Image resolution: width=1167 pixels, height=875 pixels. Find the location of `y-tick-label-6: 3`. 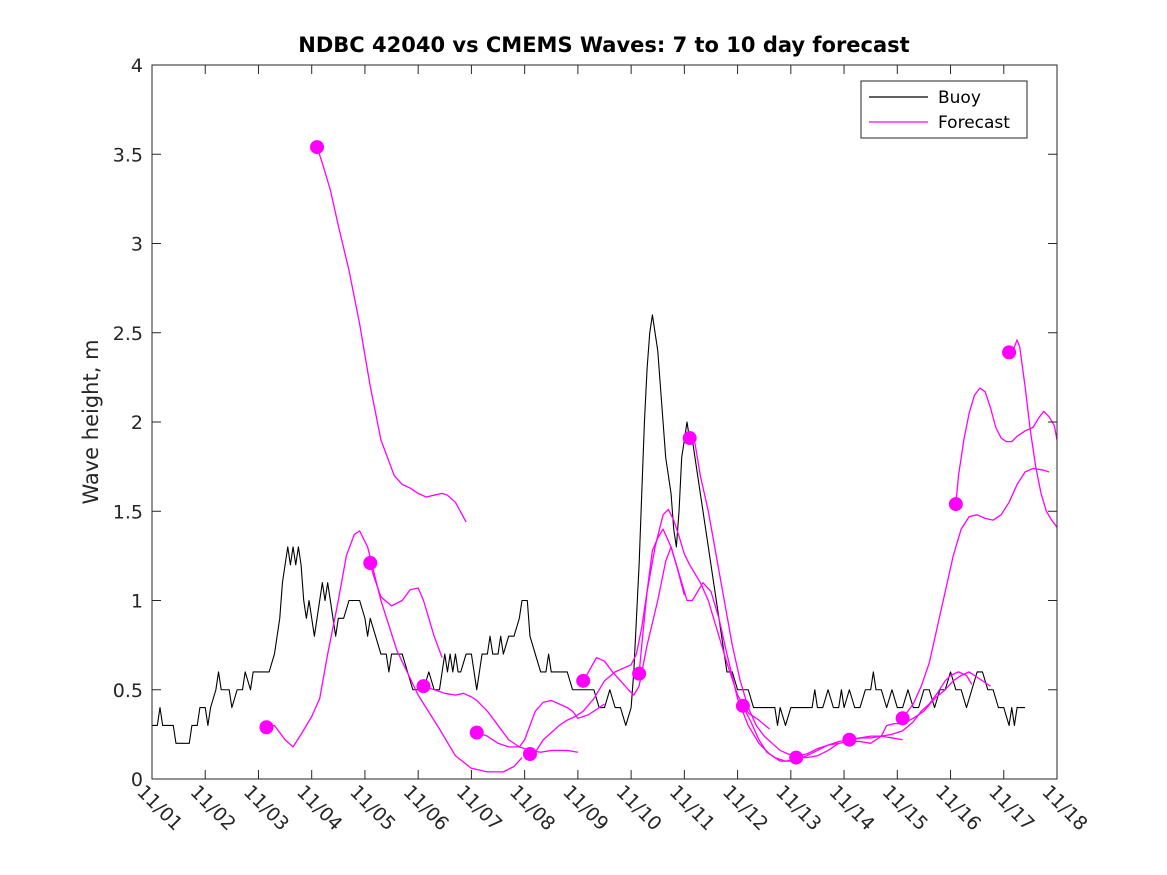

y-tick-label-6: 3 is located at coordinates (137, 245).